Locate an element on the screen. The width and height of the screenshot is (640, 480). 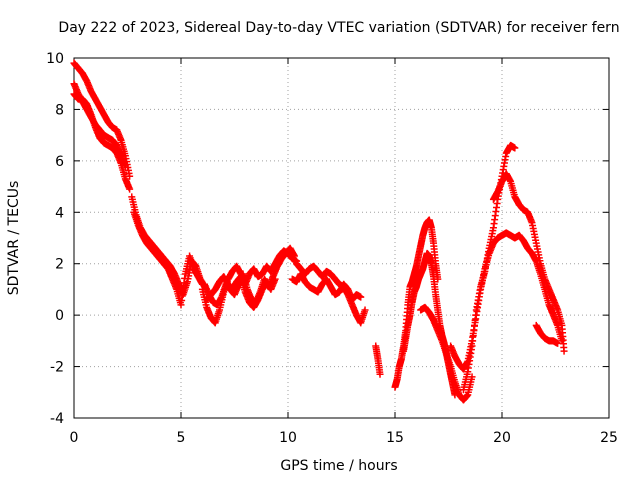
y-axis-label: SDTVAR / TECUs is located at coordinates (14, 238).